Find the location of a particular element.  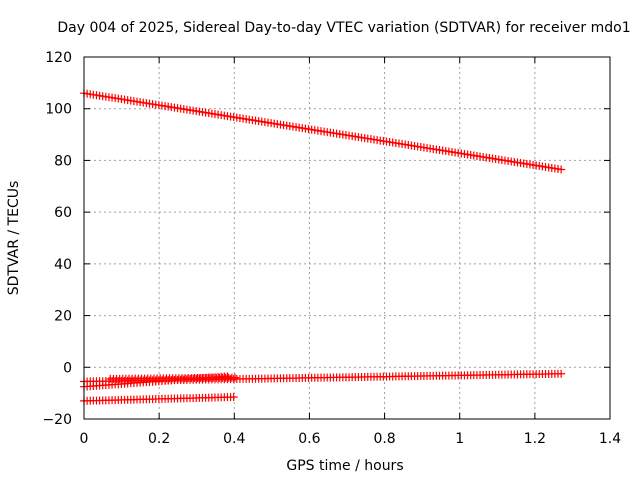

y-tick-label: 40 is located at coordinates (63, 265).